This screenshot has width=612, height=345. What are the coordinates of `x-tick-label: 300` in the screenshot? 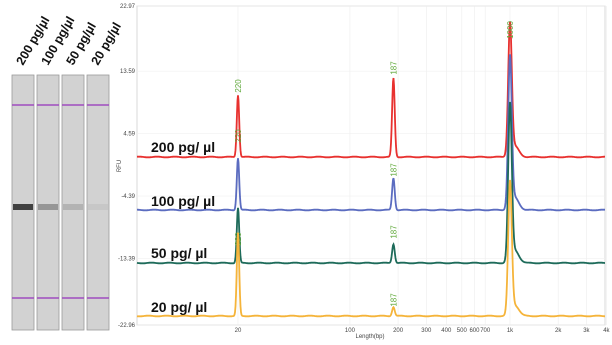 It's located at (426, 331).